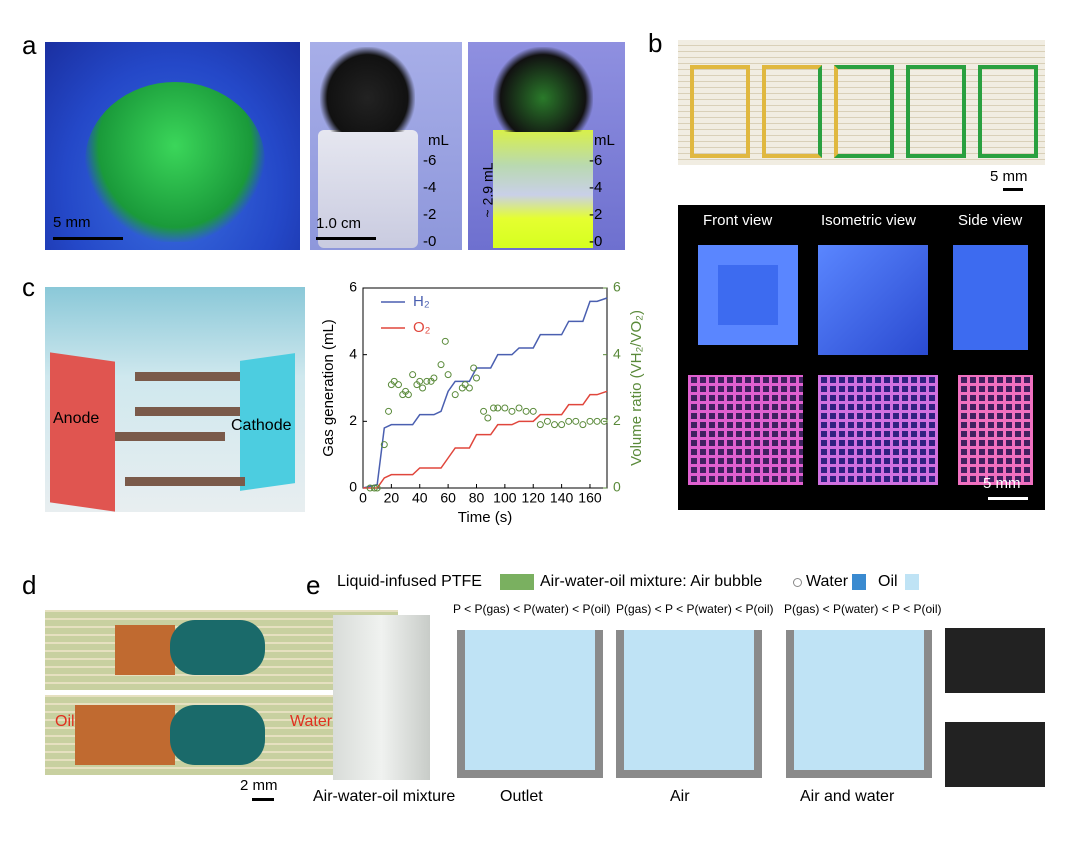 Image resolution: width=1080 pixels, height=841 pixels. What do you see at coordinates (392, 498) in the screenshot?
I see `x-tick-label: 20` at bounding box center [392, 498].